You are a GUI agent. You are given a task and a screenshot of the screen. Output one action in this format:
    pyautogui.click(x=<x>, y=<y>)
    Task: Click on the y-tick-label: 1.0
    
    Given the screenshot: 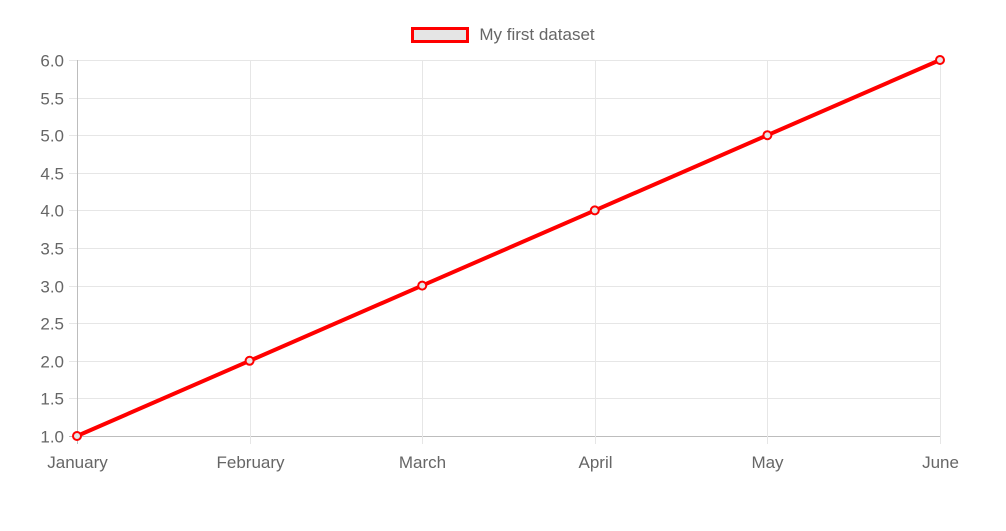 What is the action you would take?
    pyautogui.click(x=52, y=437)
    